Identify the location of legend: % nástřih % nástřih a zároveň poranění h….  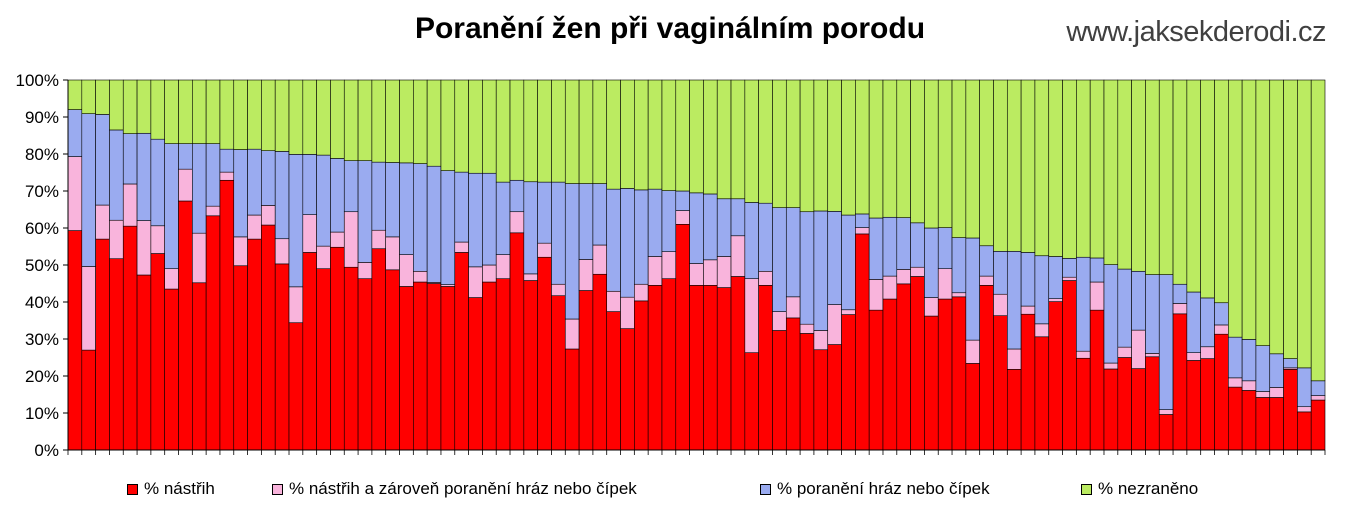
(674, 491).